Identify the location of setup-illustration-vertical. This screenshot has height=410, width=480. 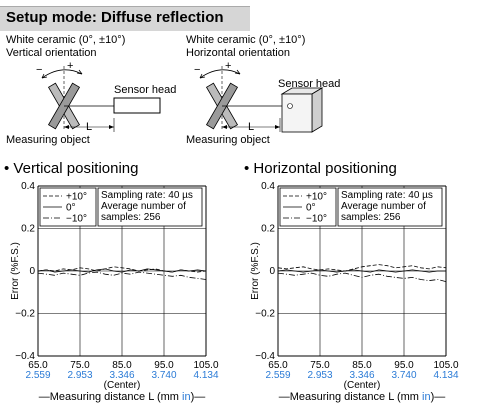
(101, 99).